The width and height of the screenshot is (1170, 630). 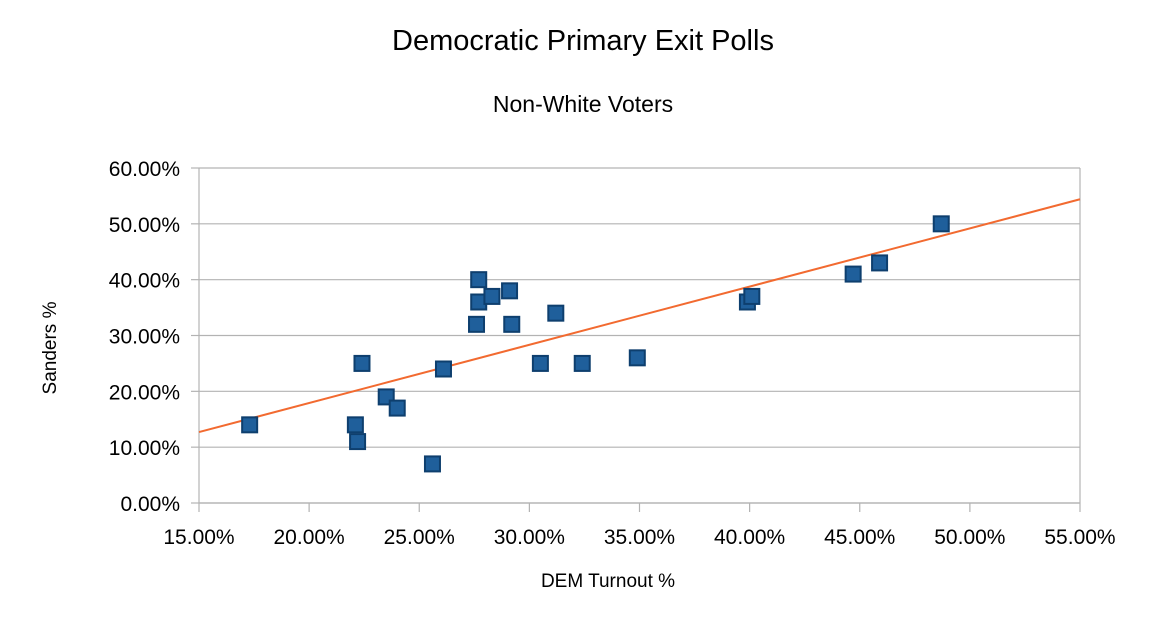 What do you see at coordinates (859, 537) in the screenshot?
I see `x-tick-label: 45.00%` at bounding box center [859, 537].